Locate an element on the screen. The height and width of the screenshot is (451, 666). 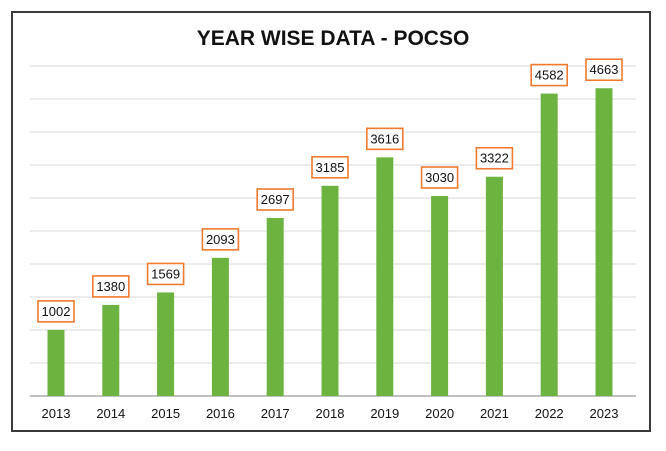
bar-2022 is located at coordinates (549, 244).